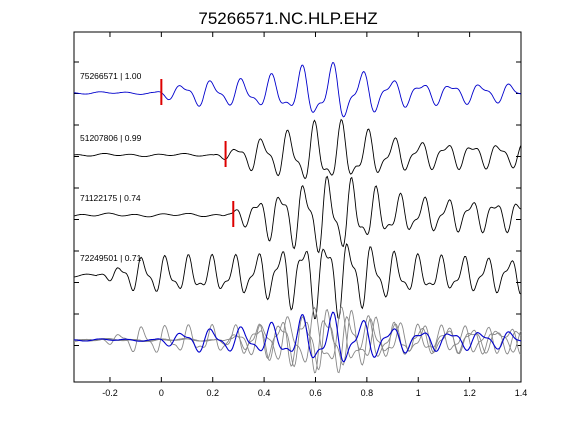 Image resolution: width=576 pixels, height=432 pixels. Describe the element at coordinates (110, 393) in the screenshot. I see `x-tick-label: -0.2` at that location.